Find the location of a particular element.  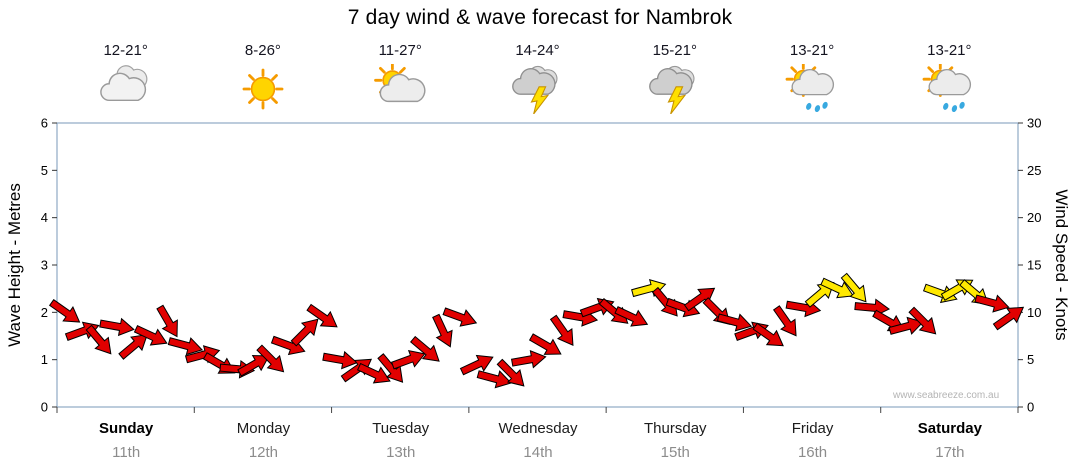

right-tick-label: 0 is located at coordinates (1030, 407).